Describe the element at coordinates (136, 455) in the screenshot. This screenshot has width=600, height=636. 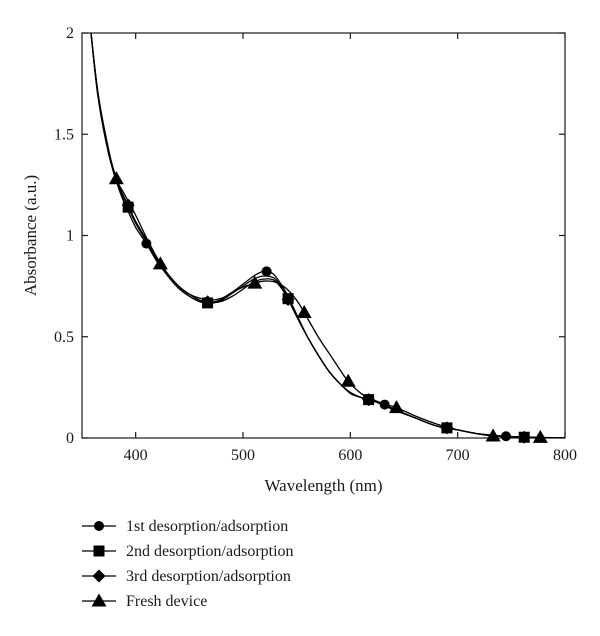
I see `x-tick-label: 400` at that location.